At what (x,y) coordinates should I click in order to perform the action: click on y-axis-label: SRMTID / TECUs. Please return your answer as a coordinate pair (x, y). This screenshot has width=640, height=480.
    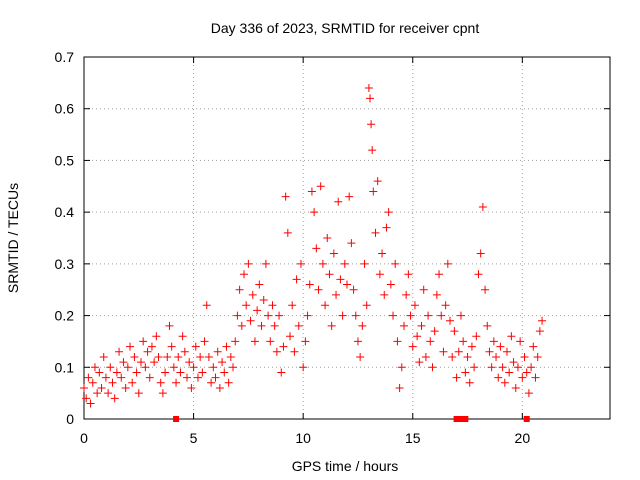
    Looking at the image, I should click on (13, 238).